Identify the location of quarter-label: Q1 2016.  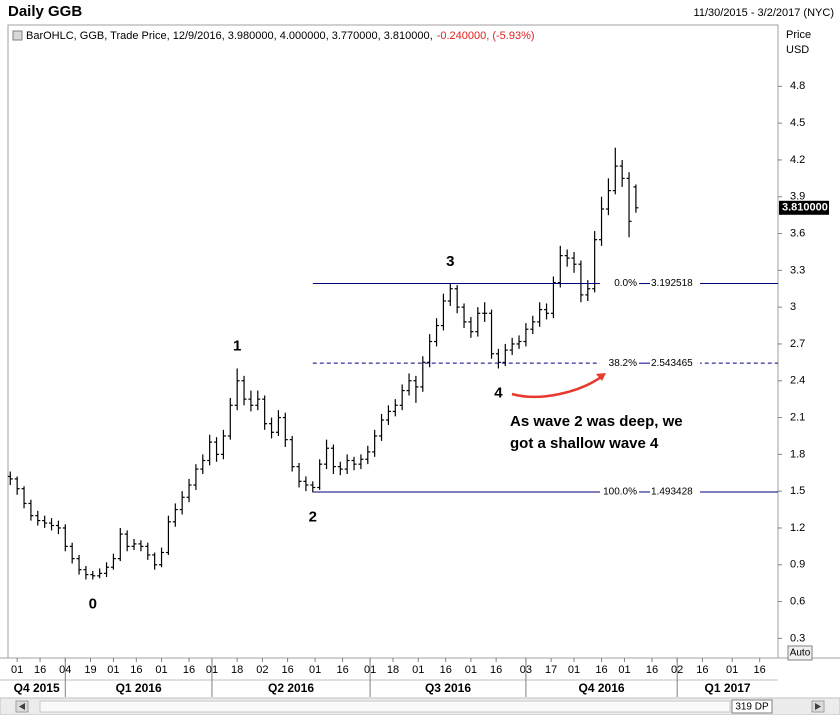
(139, 688).